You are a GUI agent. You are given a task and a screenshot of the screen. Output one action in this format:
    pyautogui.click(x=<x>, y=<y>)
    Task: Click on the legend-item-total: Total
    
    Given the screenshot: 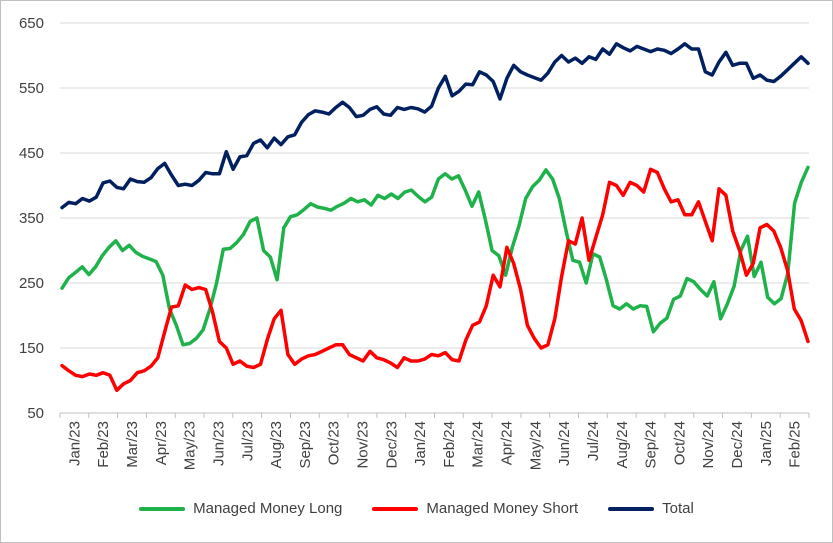 What is the action you would take?
    pyautogui.click(x=651, y=508)
    